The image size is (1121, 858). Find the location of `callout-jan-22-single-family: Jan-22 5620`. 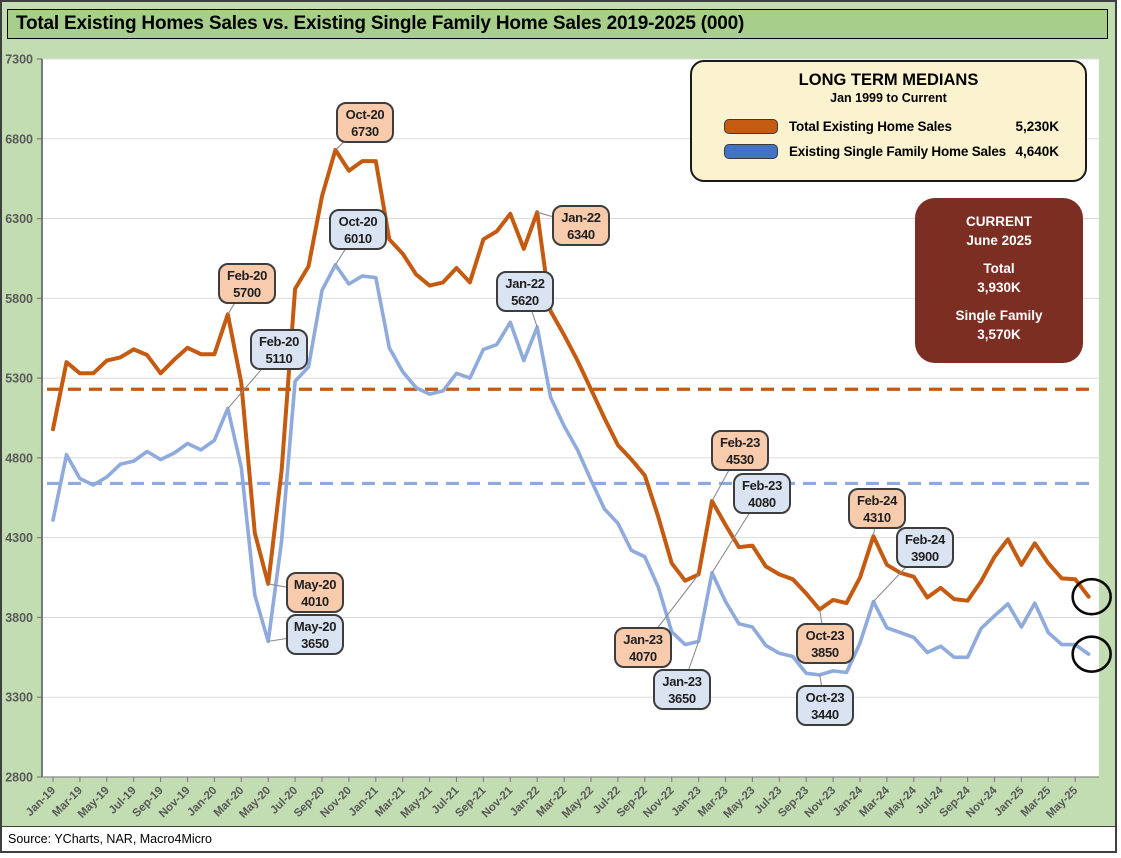

callout-jan-22-single-family: Jan-22 5620 is located at coordinates (525, 291).